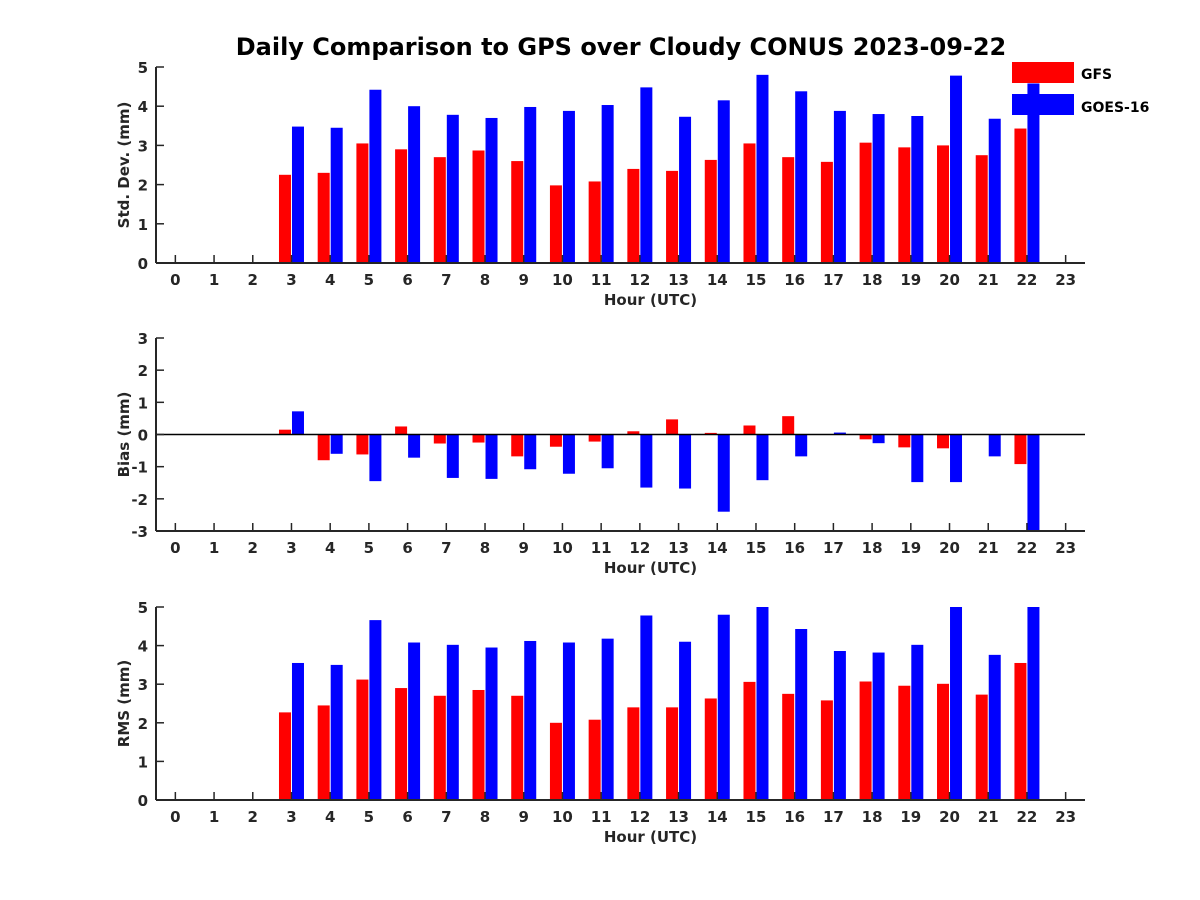 This screenshot has width=1200, height=900. Describe the element at coordinates (143, 685) in the screenshot. I see `y-tick-label: 3` at that location.